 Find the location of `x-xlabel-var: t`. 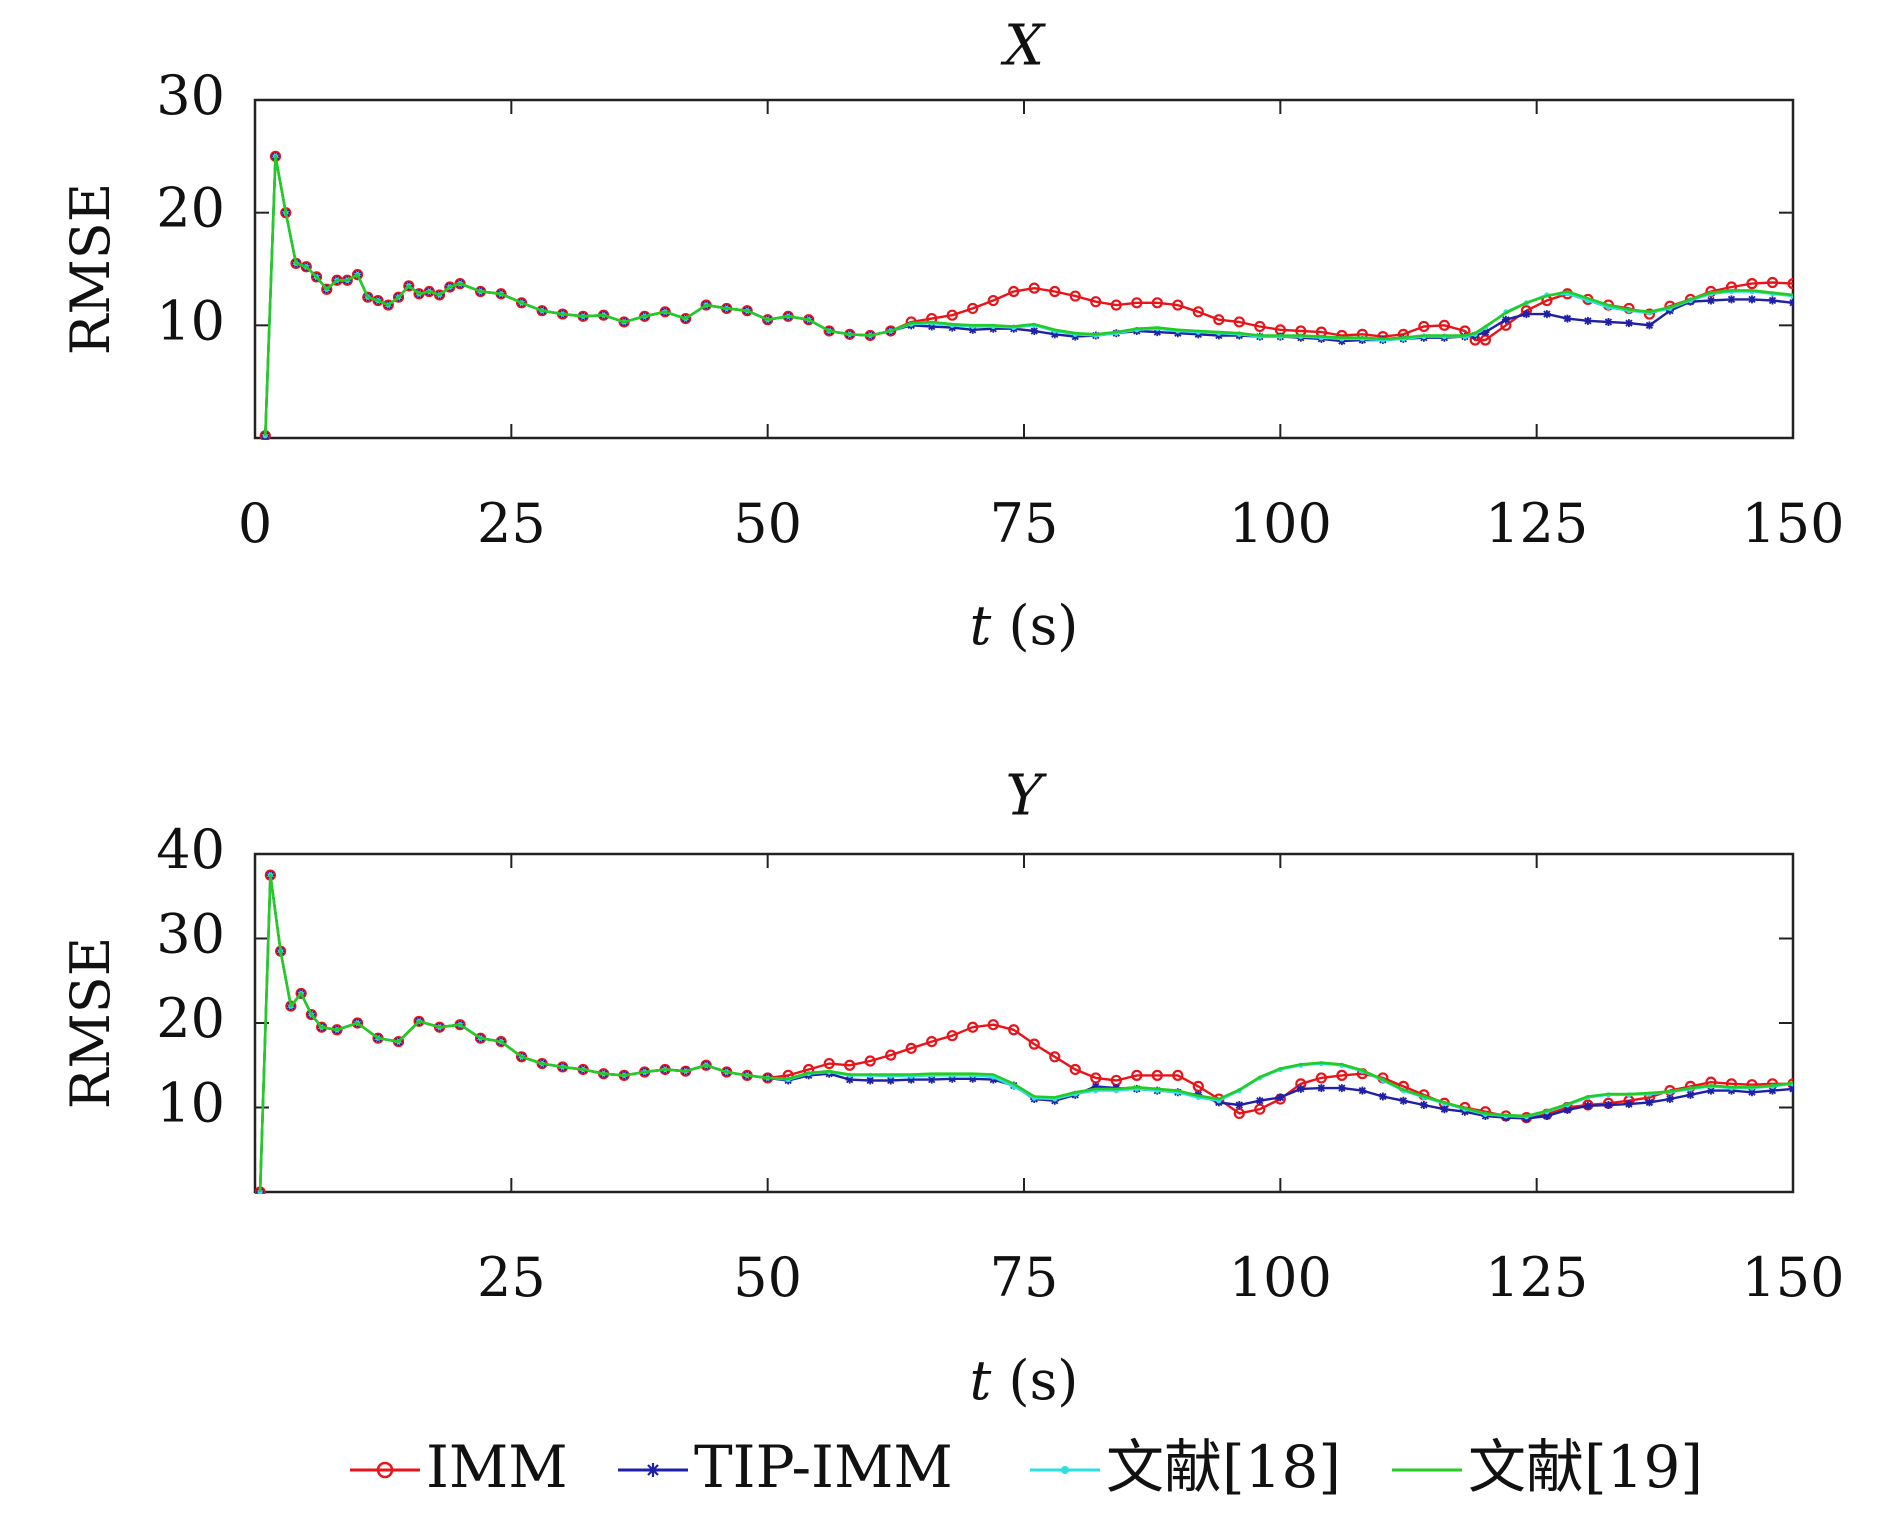

x-xlabel-var: t is located at coordinates (981, 625).